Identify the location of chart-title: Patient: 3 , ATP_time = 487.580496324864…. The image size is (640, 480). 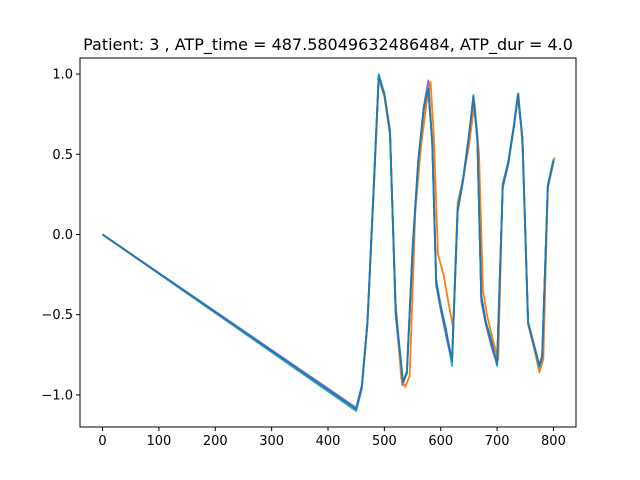
(328, 45).